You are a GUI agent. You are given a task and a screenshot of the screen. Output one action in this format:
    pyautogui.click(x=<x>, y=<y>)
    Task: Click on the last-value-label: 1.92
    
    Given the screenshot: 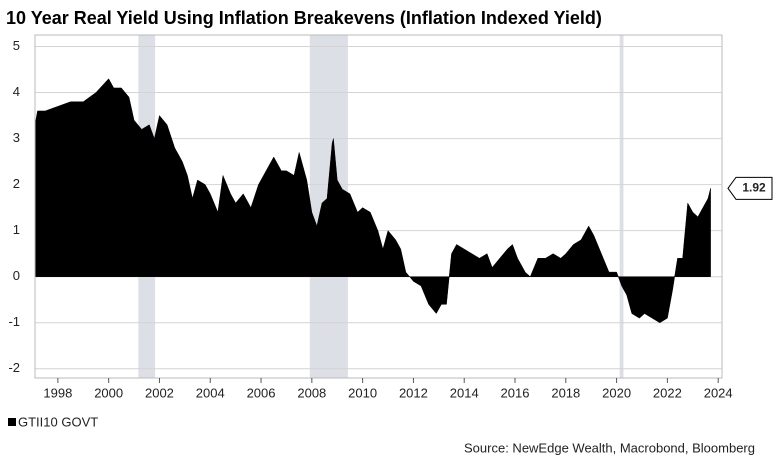 What is the action you would take?
    pyautogui.click(x=754, y=187)
    